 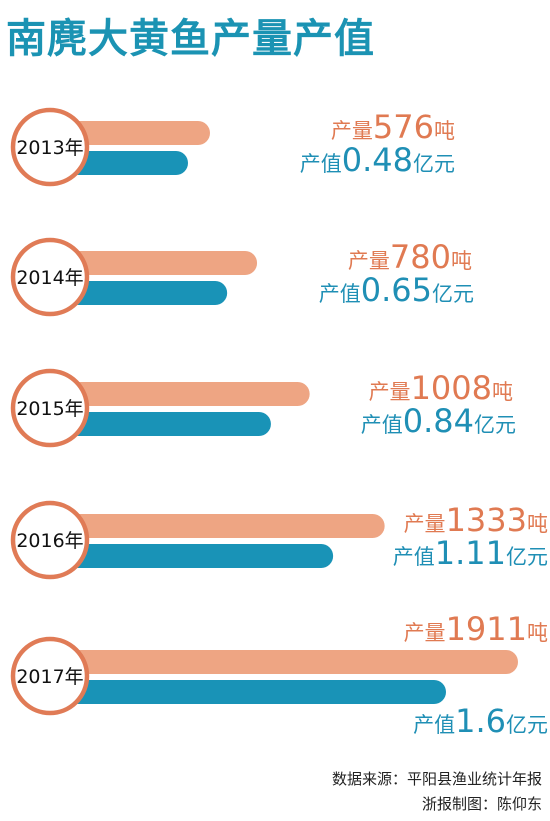 I want to click on year-label: 2017年, so click(x=49, y=677).